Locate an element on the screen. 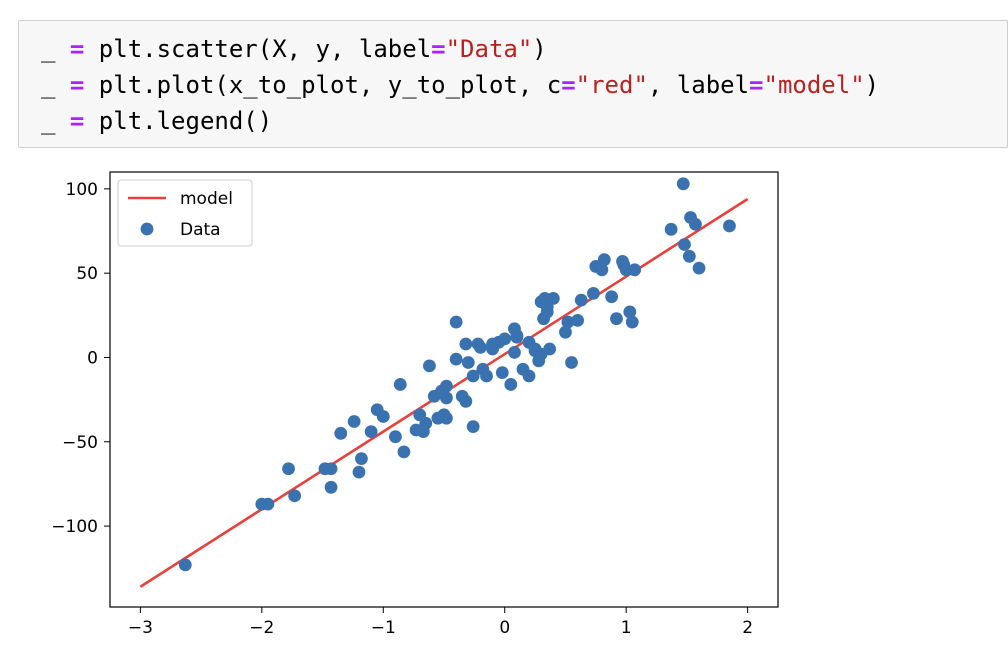 Image resolution: width=1008 pixels, height=662 pixels. y-tick-label: 100 is located at coordinates (82, 190).